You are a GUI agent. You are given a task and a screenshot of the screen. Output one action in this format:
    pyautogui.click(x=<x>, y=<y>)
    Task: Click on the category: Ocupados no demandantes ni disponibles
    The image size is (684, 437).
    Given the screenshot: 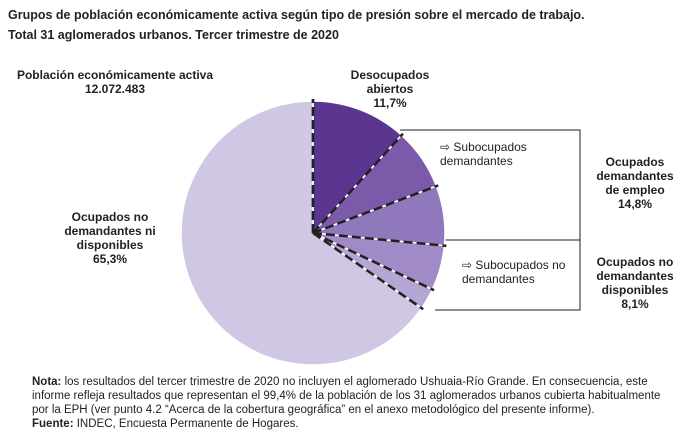 What is the action you would take?
    pyautogui.click(x=110, y=231)
    